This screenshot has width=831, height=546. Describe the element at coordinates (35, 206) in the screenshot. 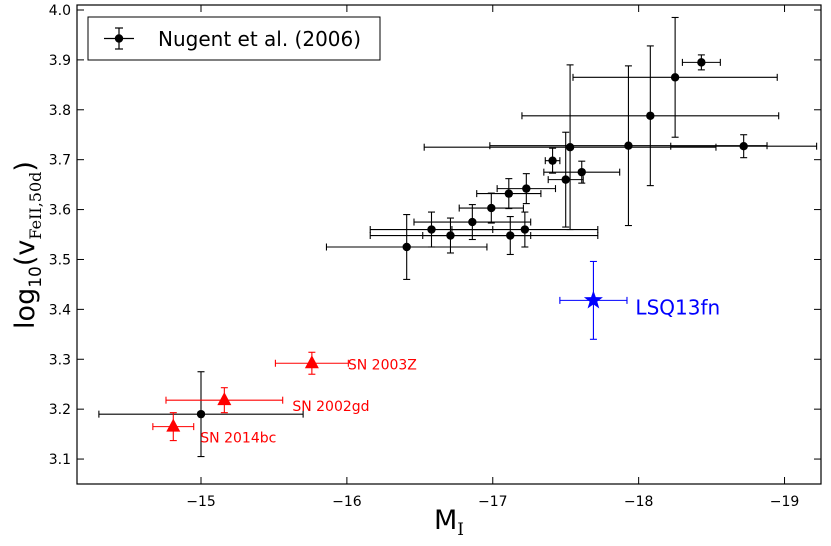

I see `y-axis-label-v-subscript: FeII,50d` at that location.